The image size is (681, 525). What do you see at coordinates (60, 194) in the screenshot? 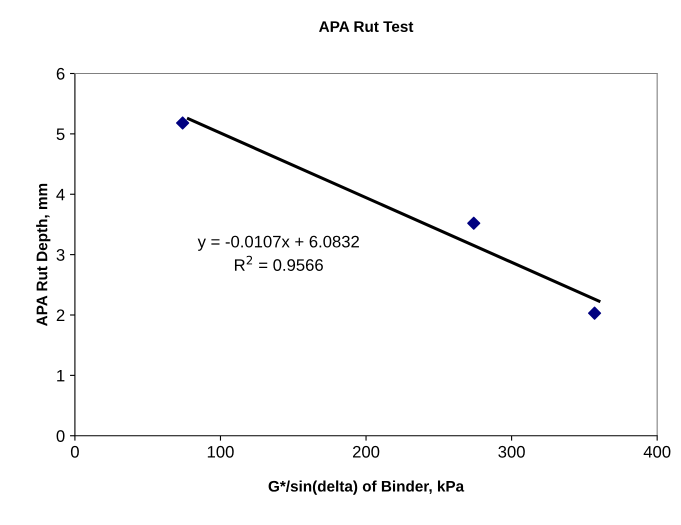
I see `y-tick-label: 4` at bounding box center [60, 194].